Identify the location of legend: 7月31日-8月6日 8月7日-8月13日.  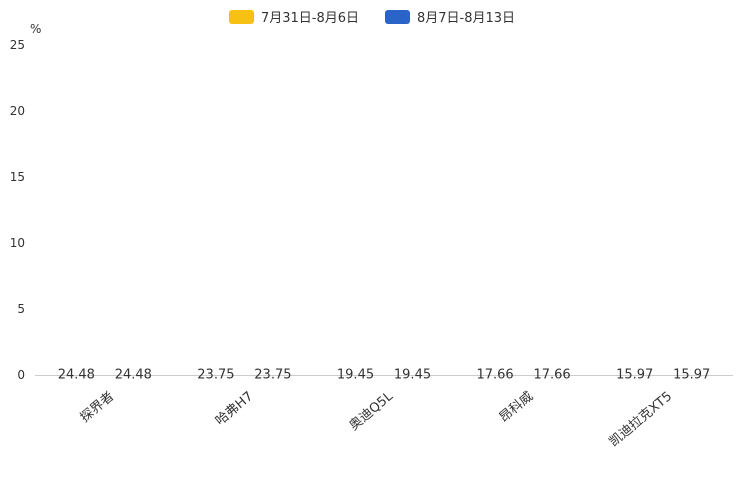
(372, 16).